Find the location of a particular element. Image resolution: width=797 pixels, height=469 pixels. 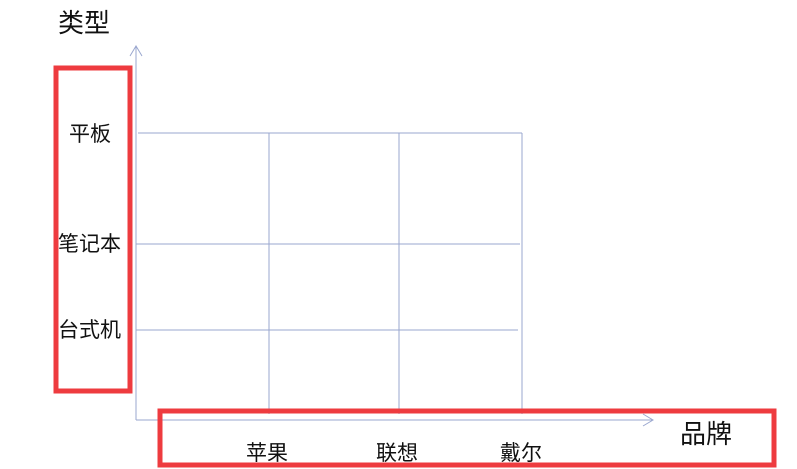

y-label-desktop: 台式机 is located at coordinates (89, 330).